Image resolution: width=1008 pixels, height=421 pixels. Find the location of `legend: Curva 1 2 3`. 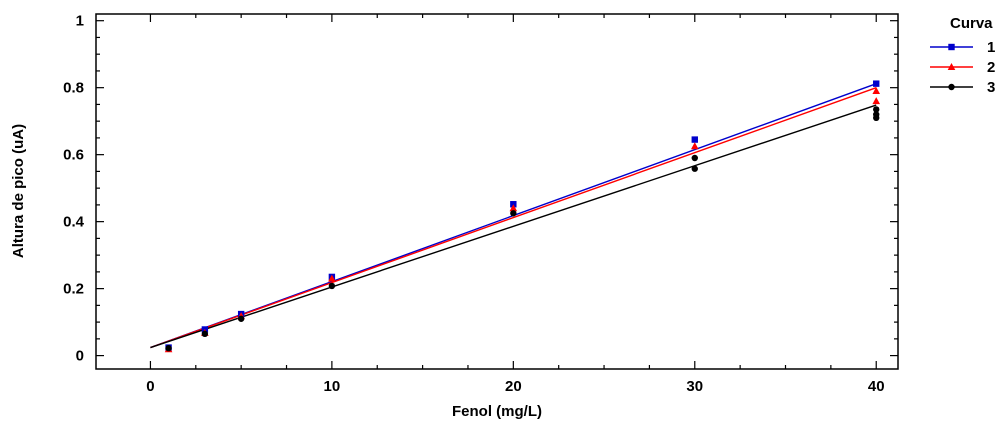

legend: Curva 1 2 3 is located at coordinates (962, 55).